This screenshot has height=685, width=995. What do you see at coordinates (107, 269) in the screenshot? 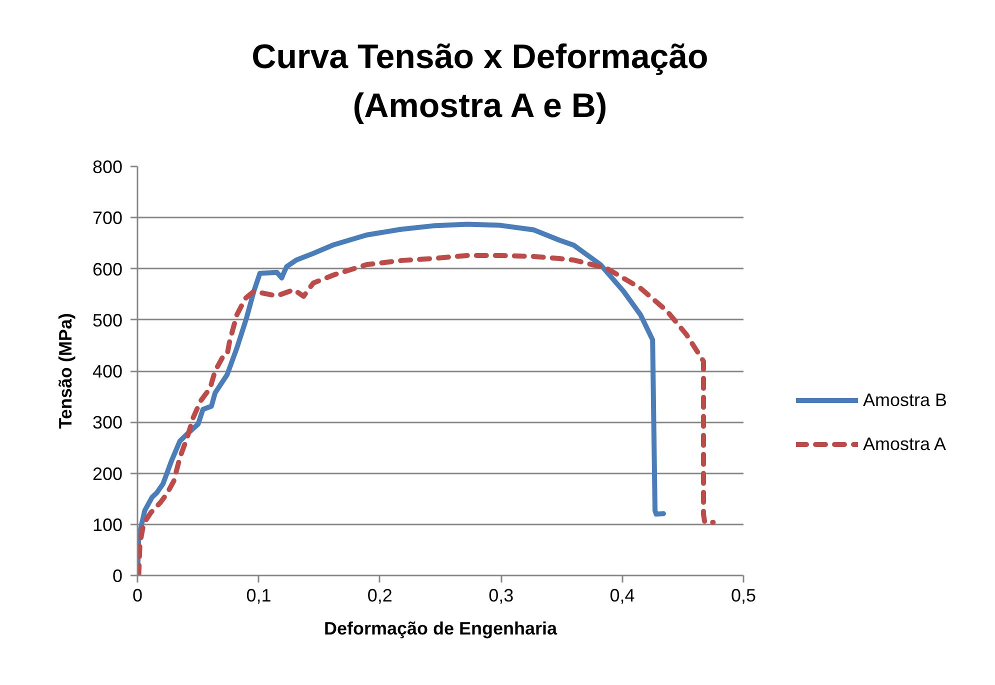
I see `y-tick-label: 600` at bounding box center [107, 269].